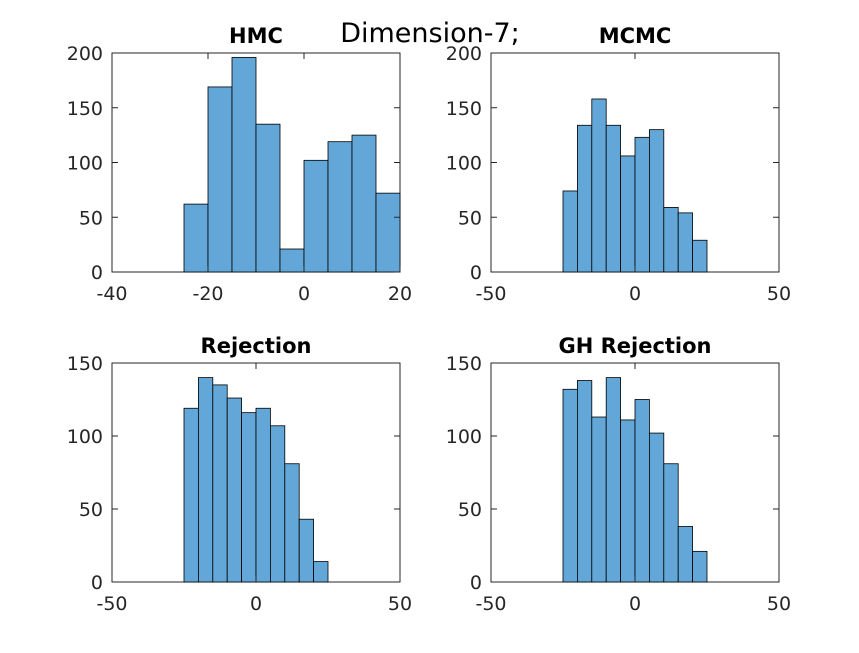 This screenshot has width=859, height=653. I want to click on subplot-title: GH Rejection, so click(634, 346).